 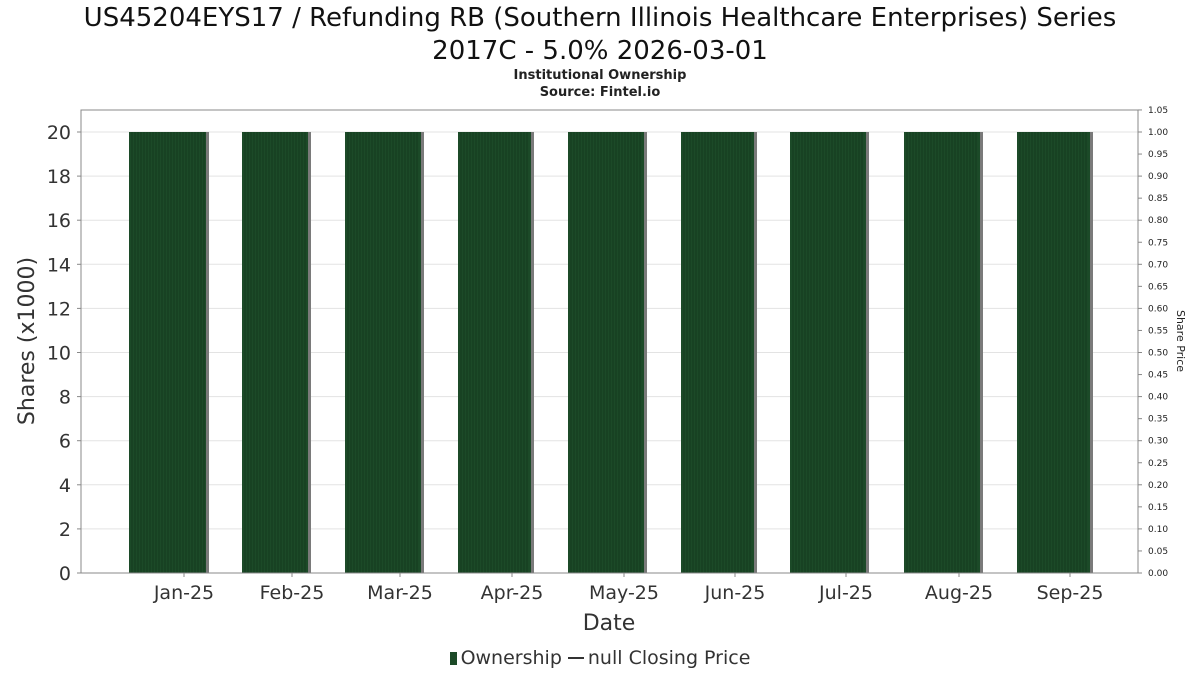 What do you see at coordinates (1158, 464) in the screenshot?
I see `y2-tick-label: 0.25` at bounding box center [1158, 464].